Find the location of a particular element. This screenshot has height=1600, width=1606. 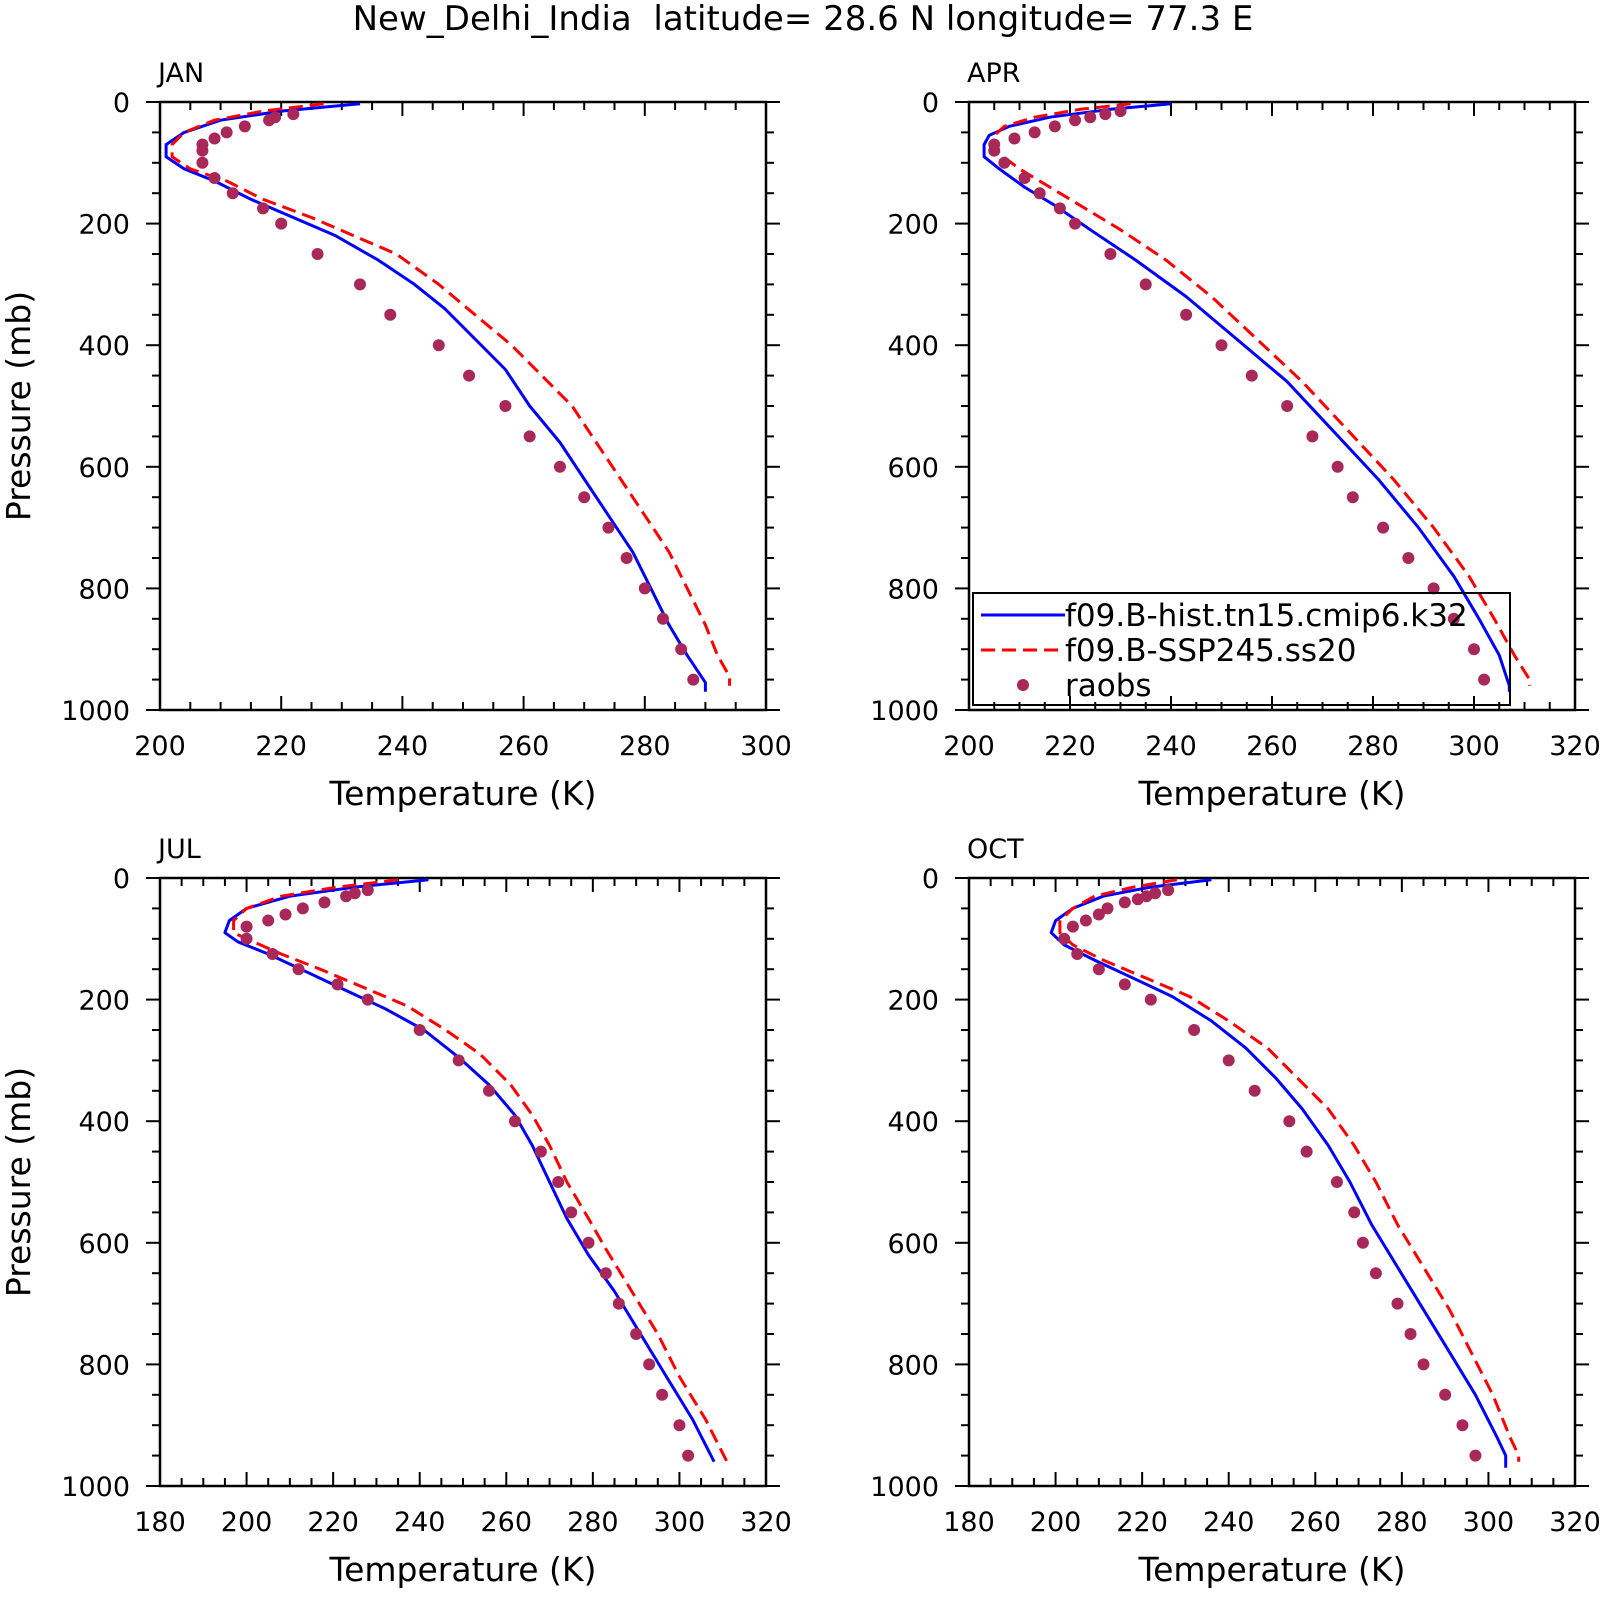

x-tick-label: 180 is located at coordinates (969, 1522).